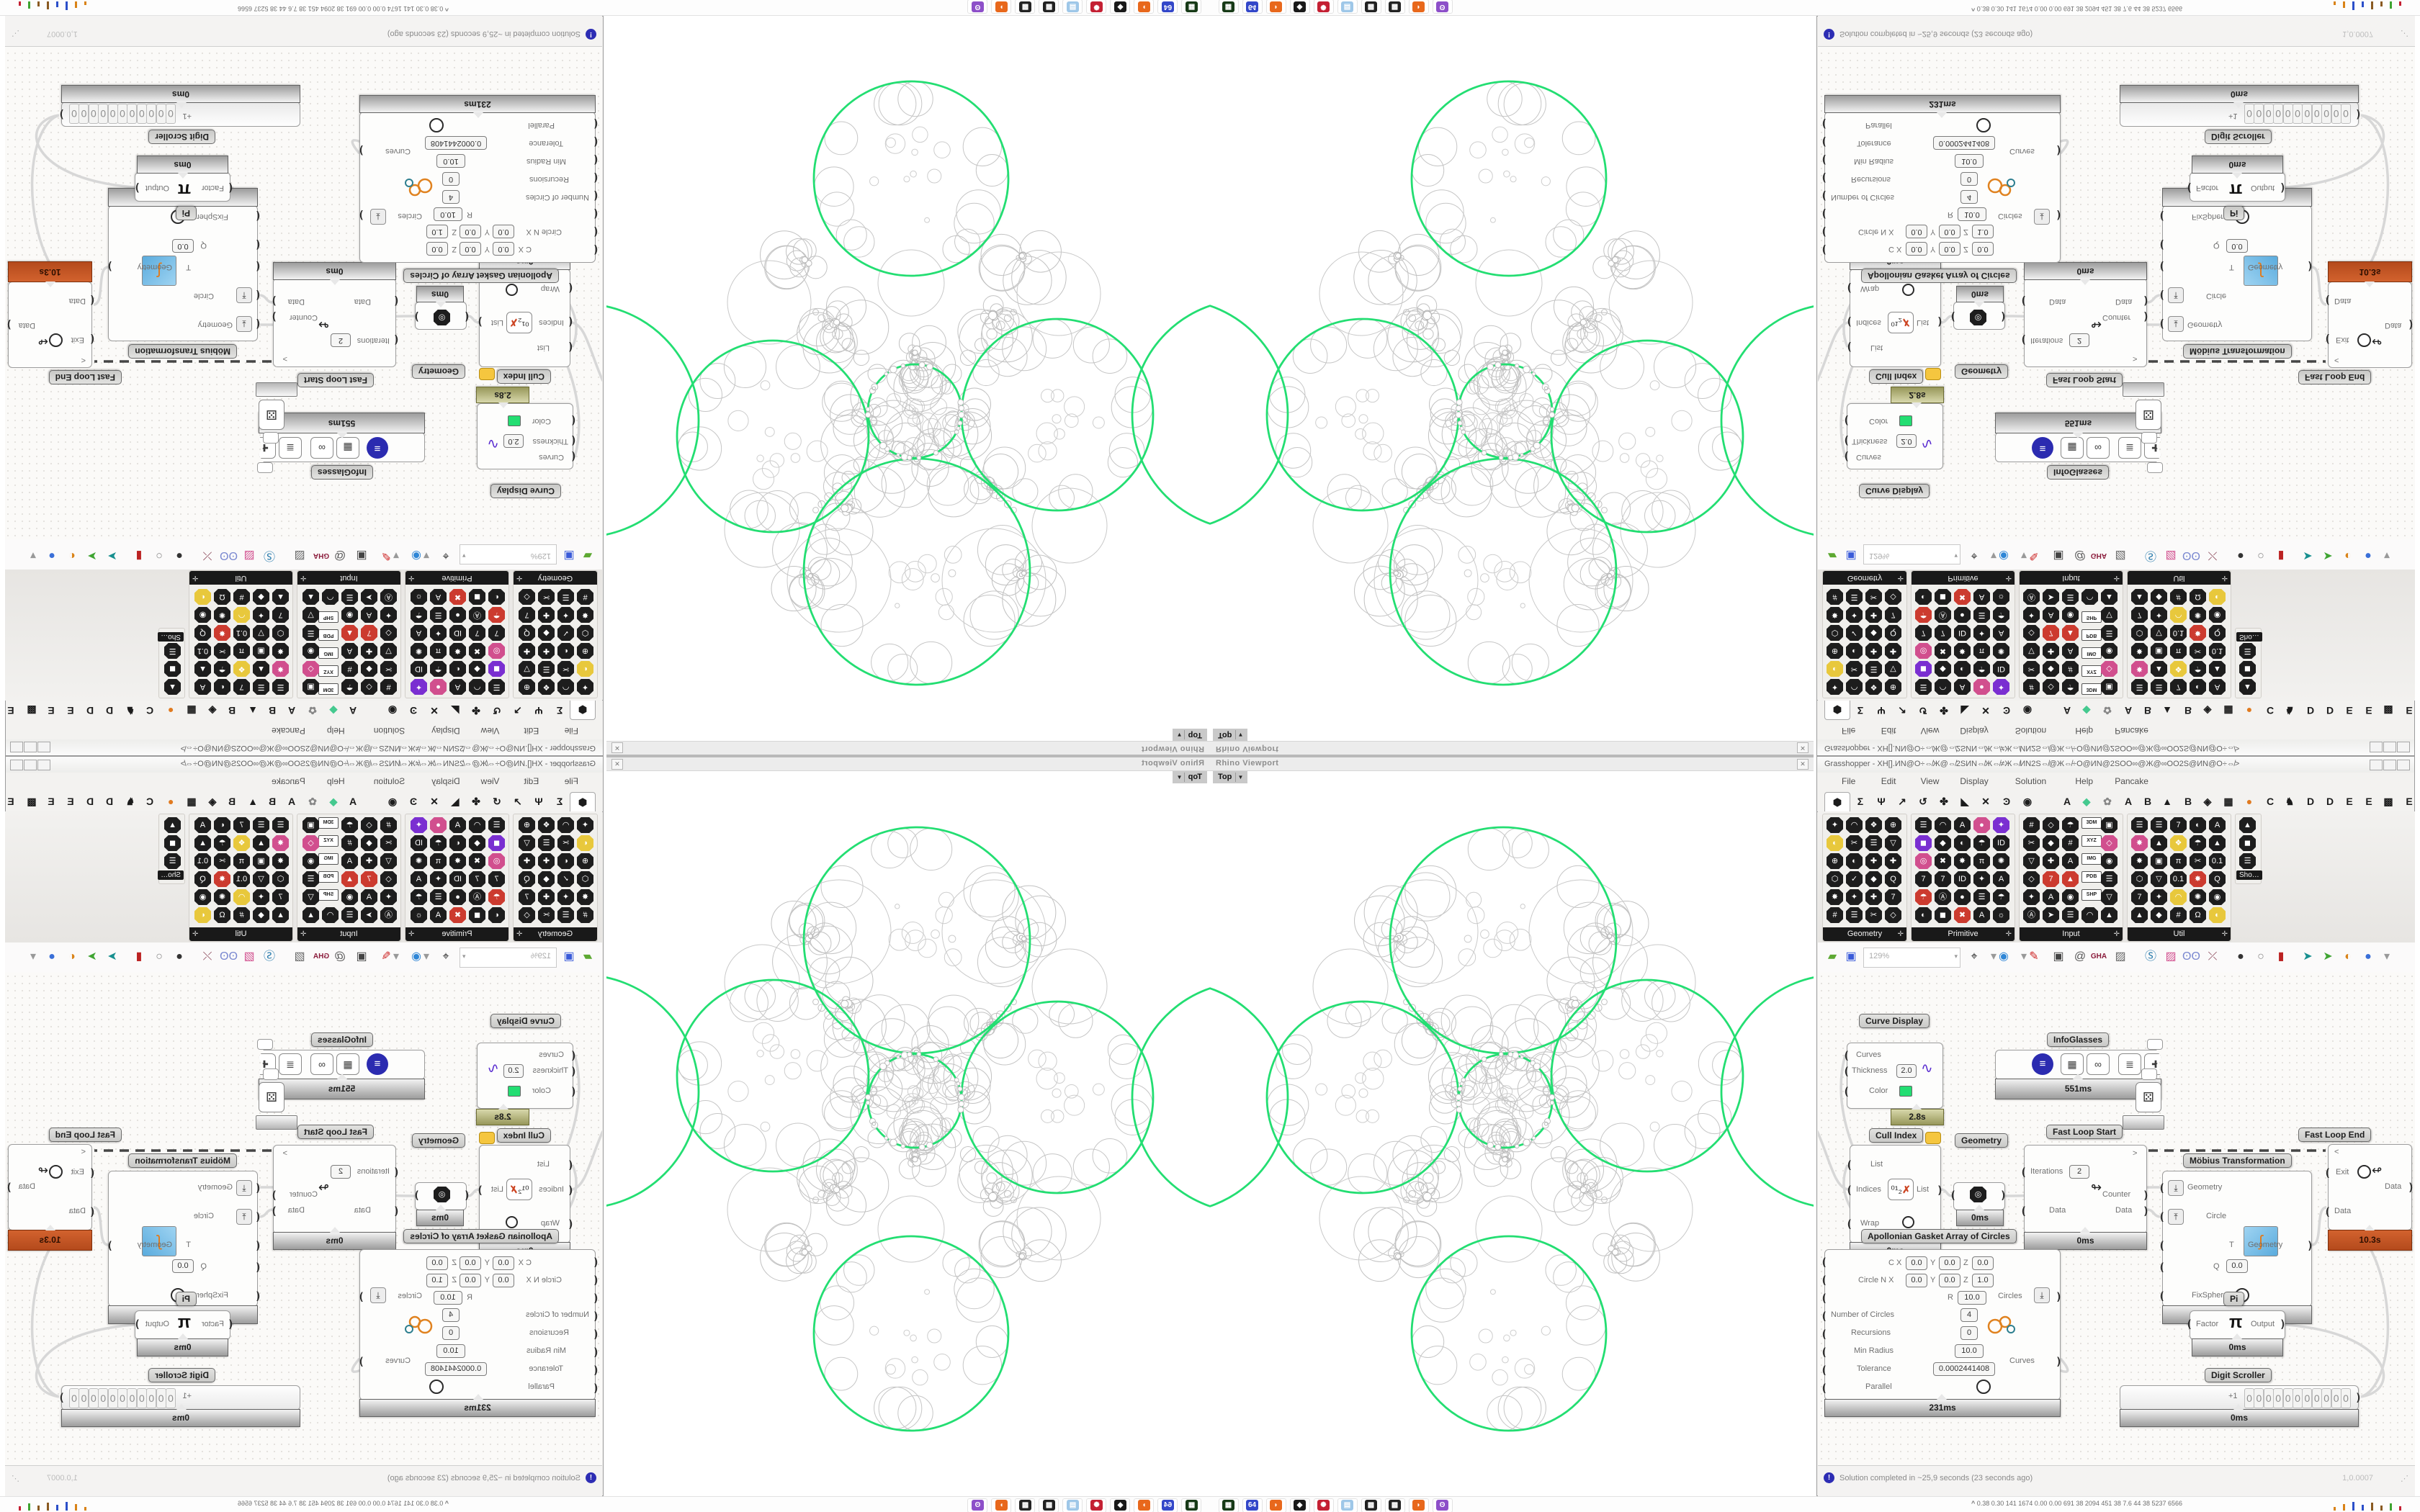  I want to click on fast-loop-end-component: <(Exit ↫ Data)(Data, so click(51, 1187).